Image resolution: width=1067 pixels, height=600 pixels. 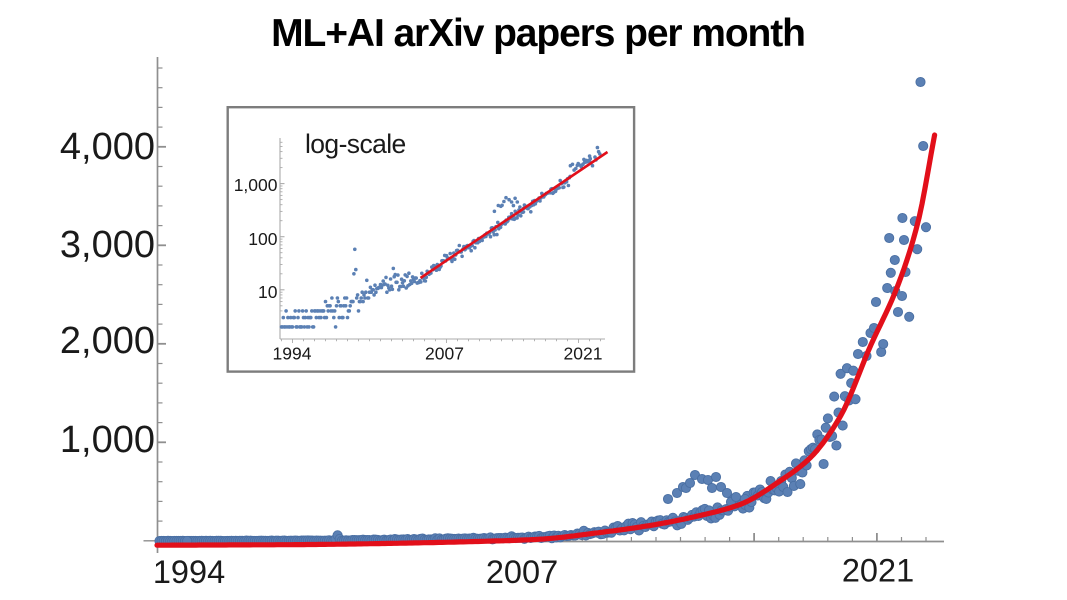 What do you see at coordinates (268, 292) in the screenshot?
I see `svg-text: 10` at bounding box center [268, 292].